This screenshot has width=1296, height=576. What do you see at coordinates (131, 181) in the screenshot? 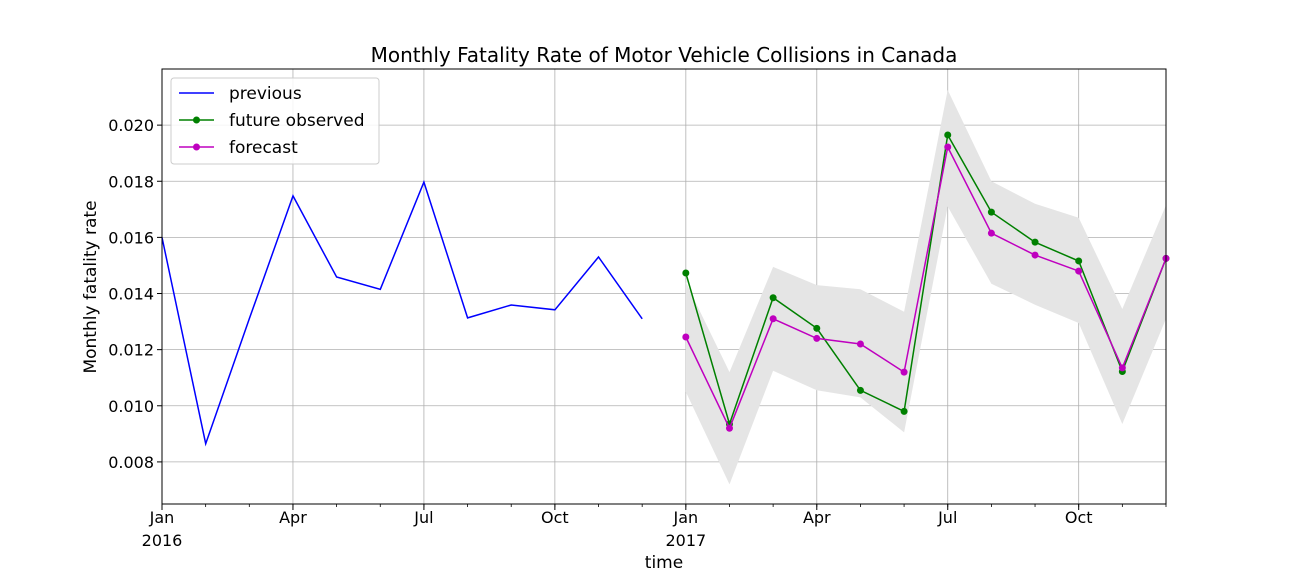
I see `y-tick-label: 0.018` at bounding box center [131, 181].